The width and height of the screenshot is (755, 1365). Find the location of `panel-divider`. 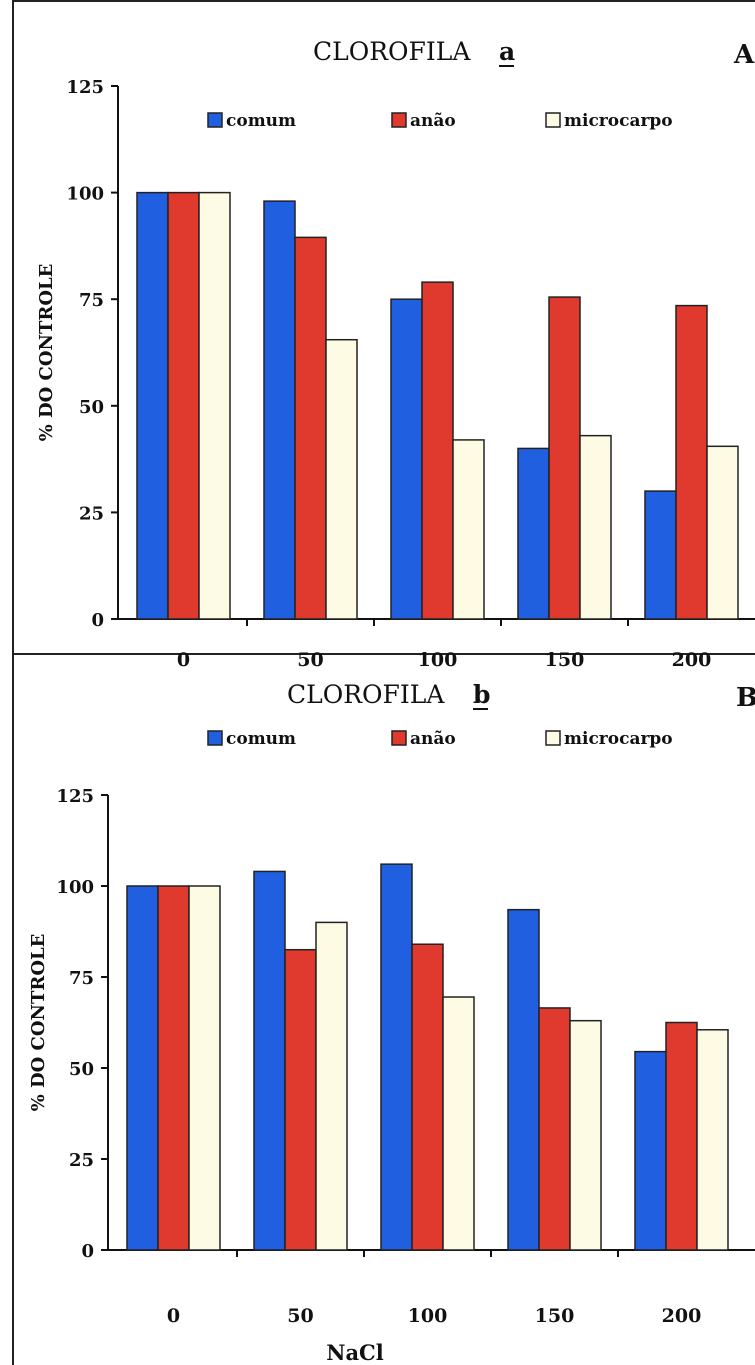

panel-divider is located at coordinates (383, 654).